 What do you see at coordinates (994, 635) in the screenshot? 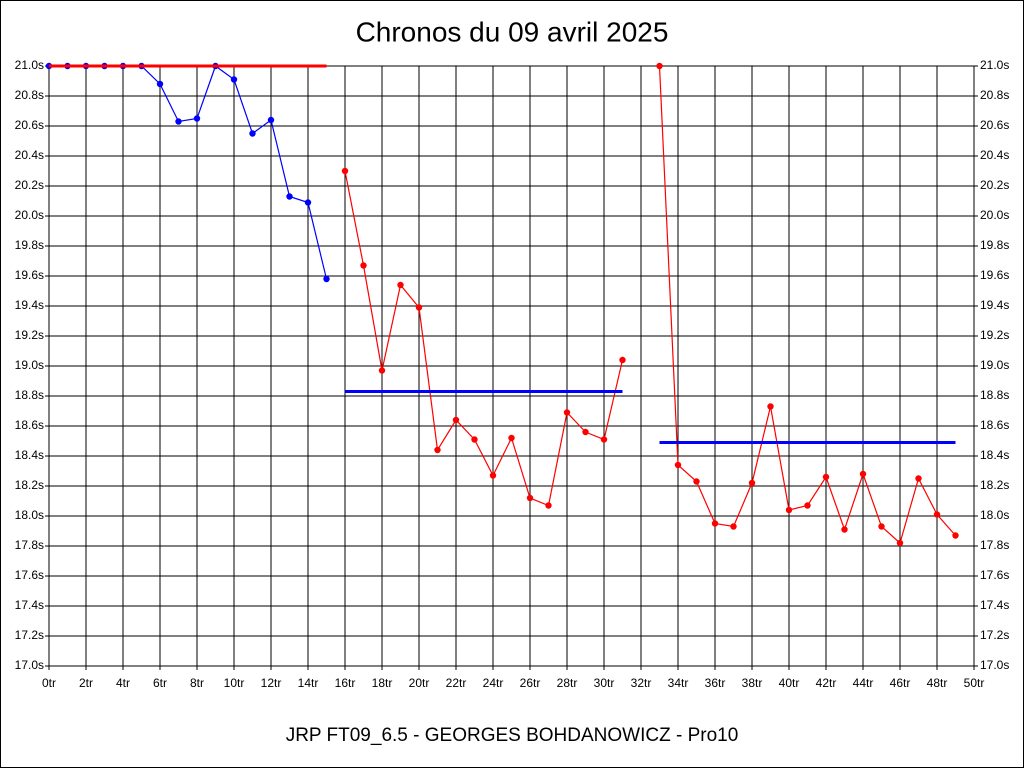
I see `y2-tick-label: 17.2s` at bounding box center [994, 635].